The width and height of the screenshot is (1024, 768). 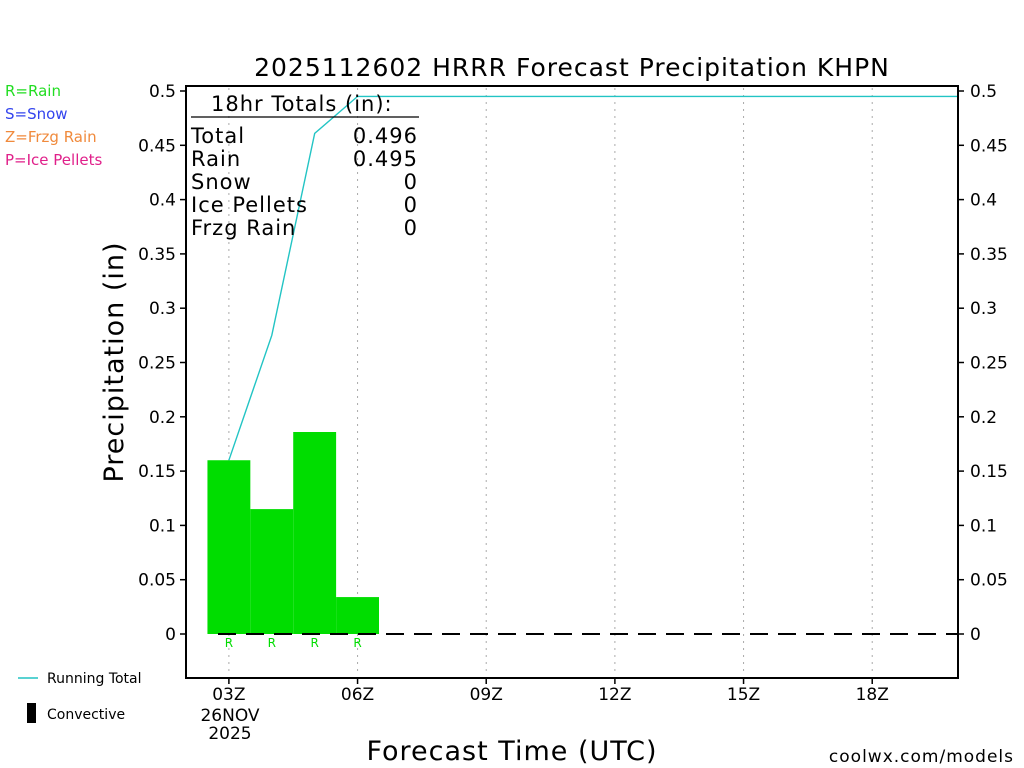 What do you see at coordinates (983, 526) in the screenshot?
I see `y-tick-label-right-2: 0.1` at bounding box center [983, 526].